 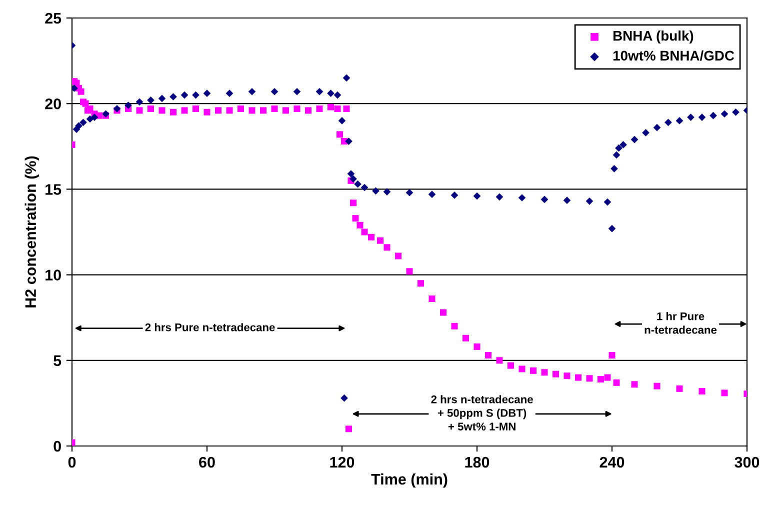 What do you see at coordinates (654, 37) in the screenshot?
I see `legend-label: BNHA (bulk)` at bounding box center [654, 37].